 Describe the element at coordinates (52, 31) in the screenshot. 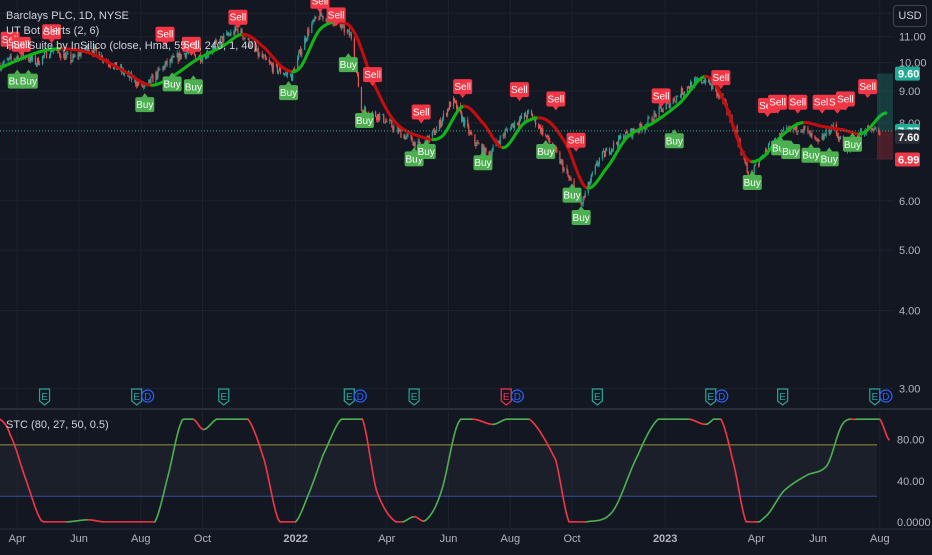

I see `legend-ut-bot: UT Bot Alerts (2, 6)` at that location.